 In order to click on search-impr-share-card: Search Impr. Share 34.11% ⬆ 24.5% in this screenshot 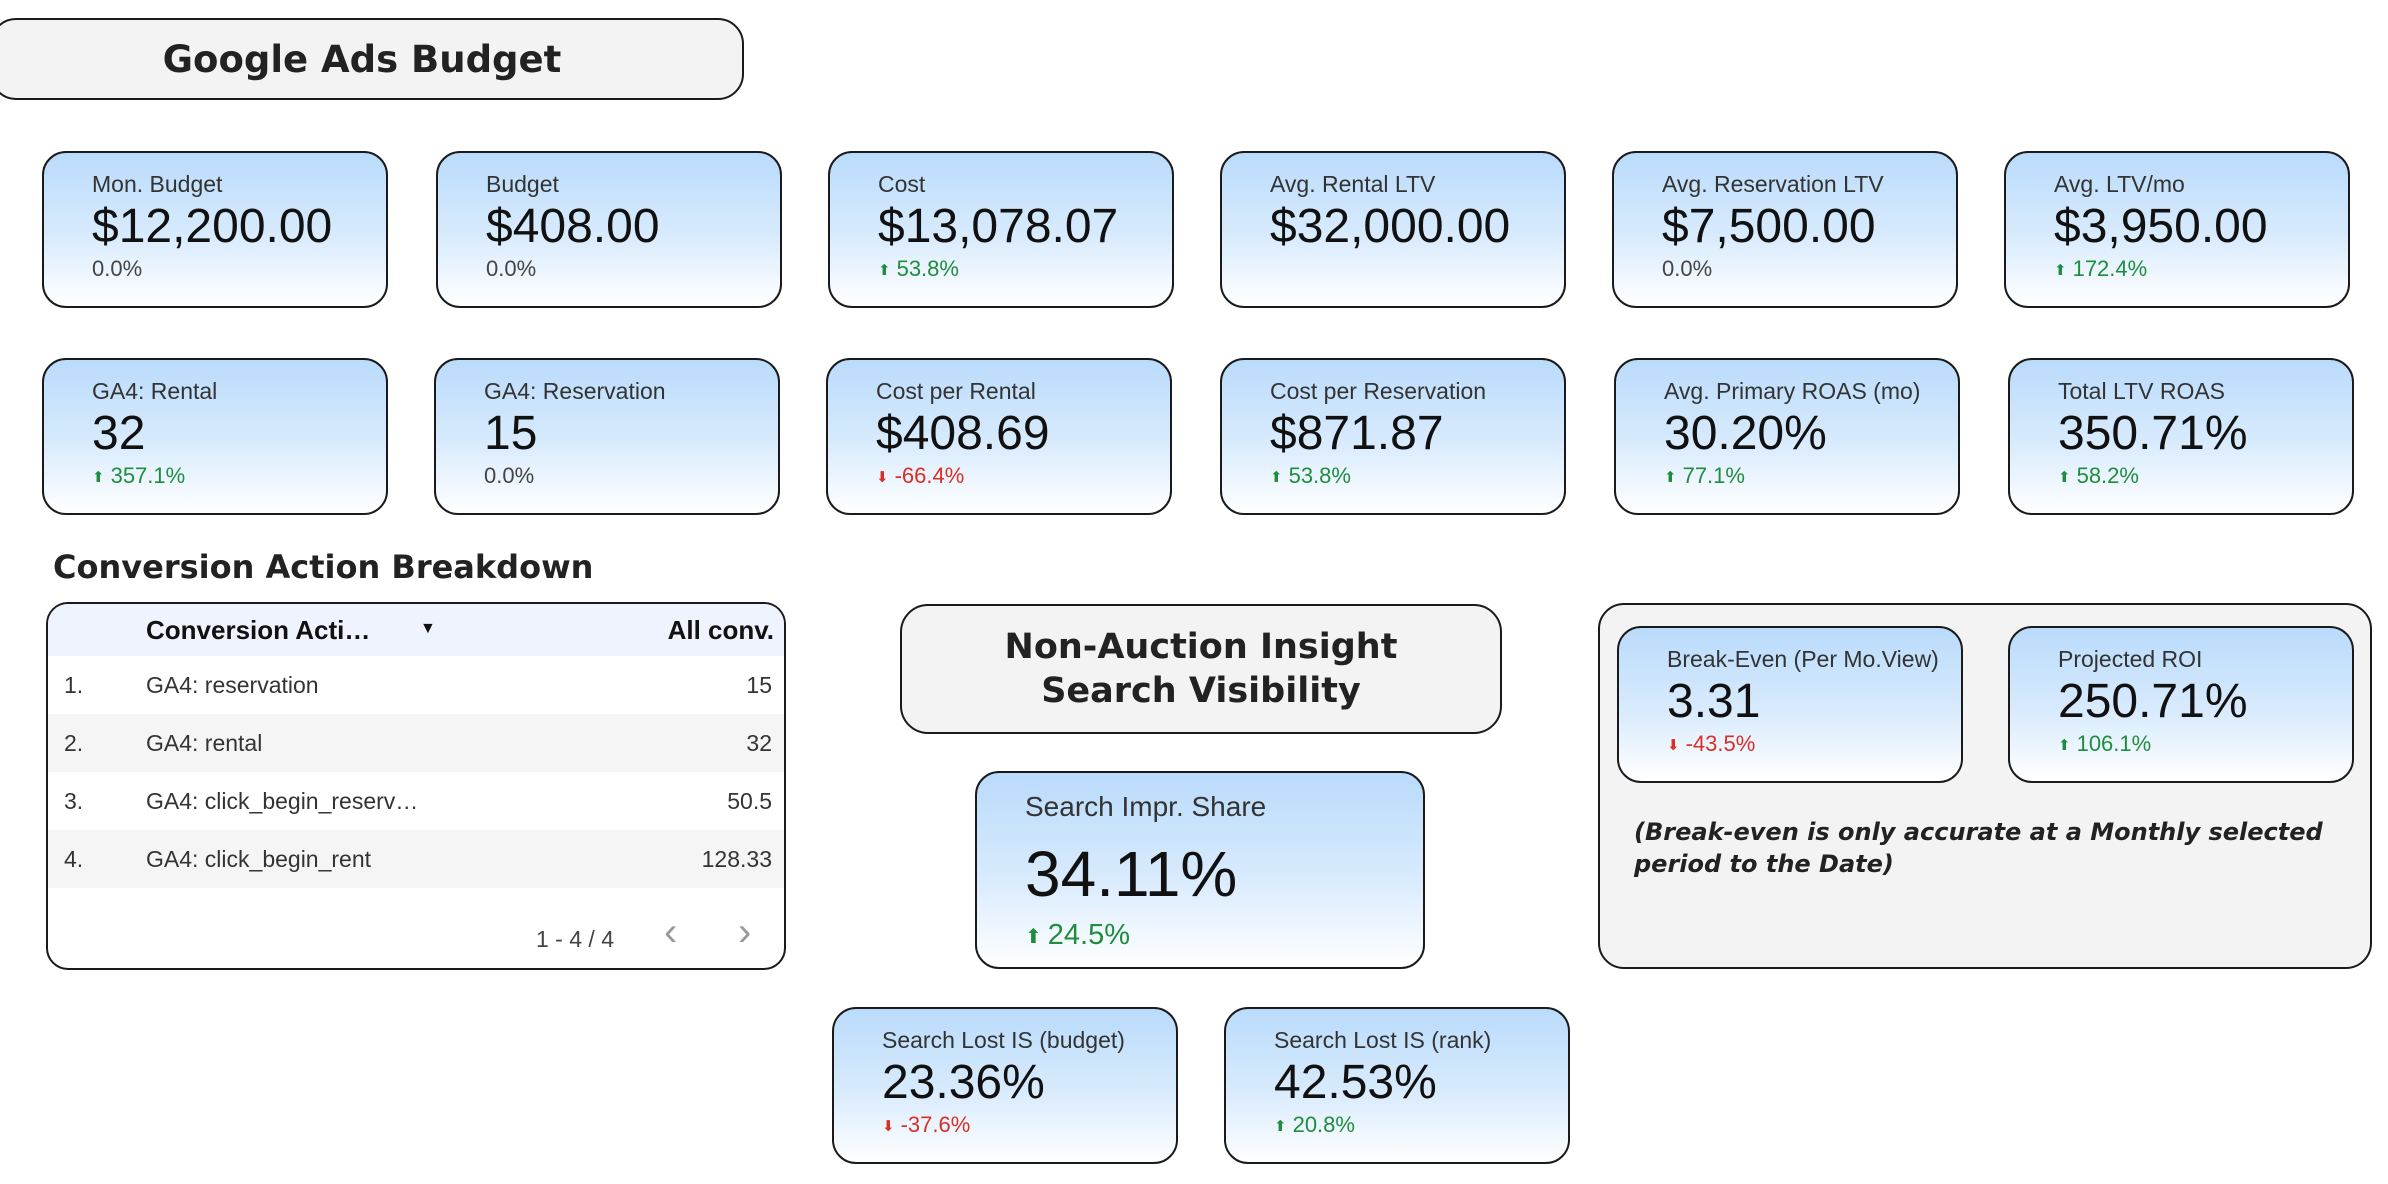, I will do `click(1200, 870)`.